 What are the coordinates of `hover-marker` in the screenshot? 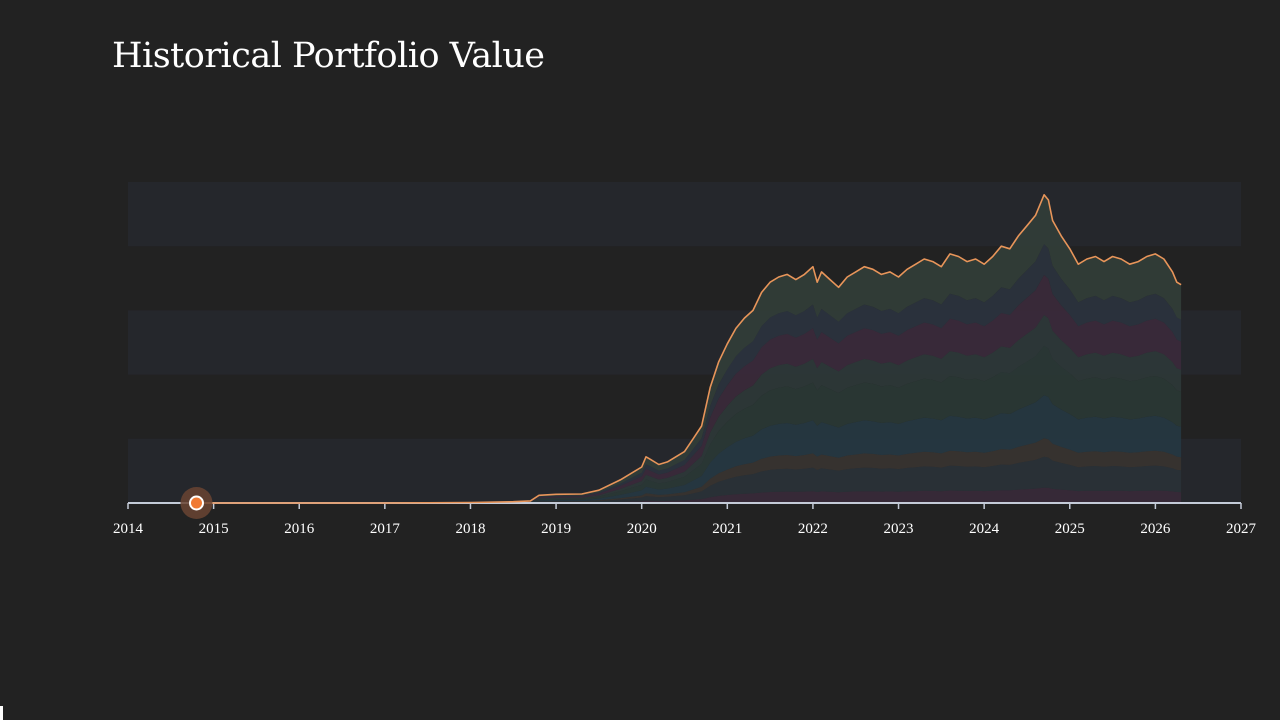 It's located at (196, 503).